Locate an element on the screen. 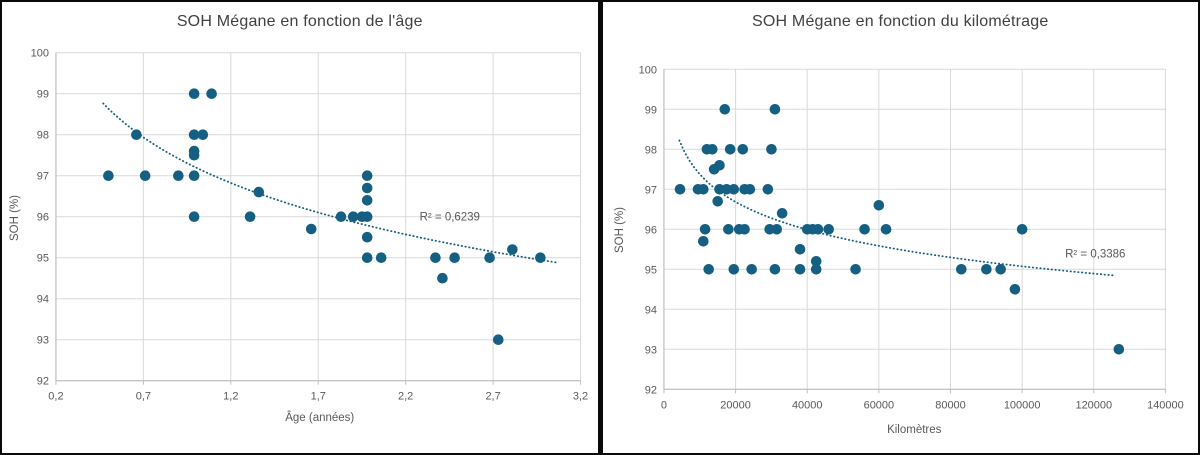  svg-text: 2,7 is located at coordinates (492, 397).